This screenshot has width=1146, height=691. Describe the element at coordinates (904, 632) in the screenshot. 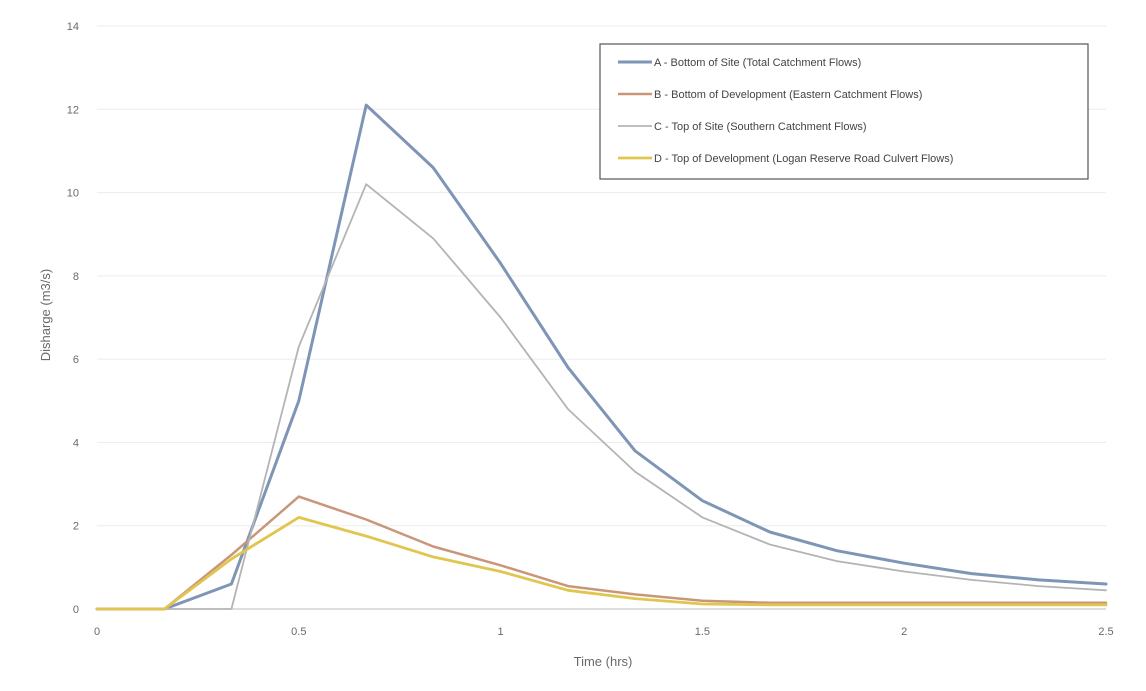

I see `x-tick-label: 2` at that location.